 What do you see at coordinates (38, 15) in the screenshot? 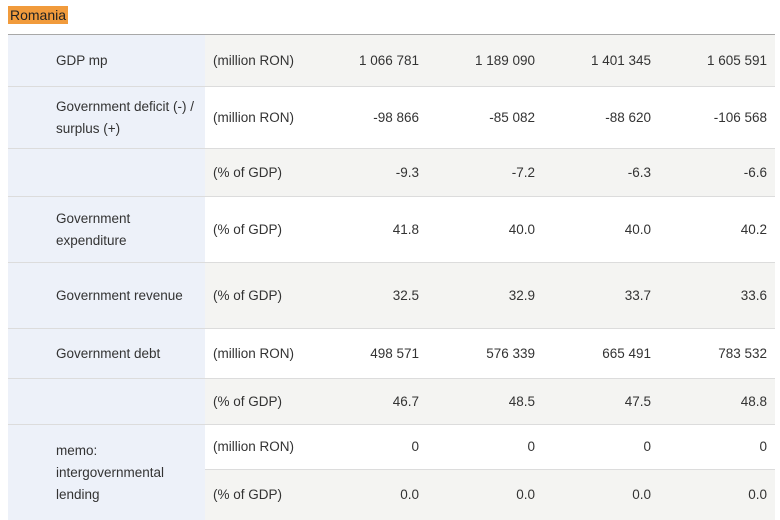
I see `country-highlight: Romania` at bounding box center [38, 15].